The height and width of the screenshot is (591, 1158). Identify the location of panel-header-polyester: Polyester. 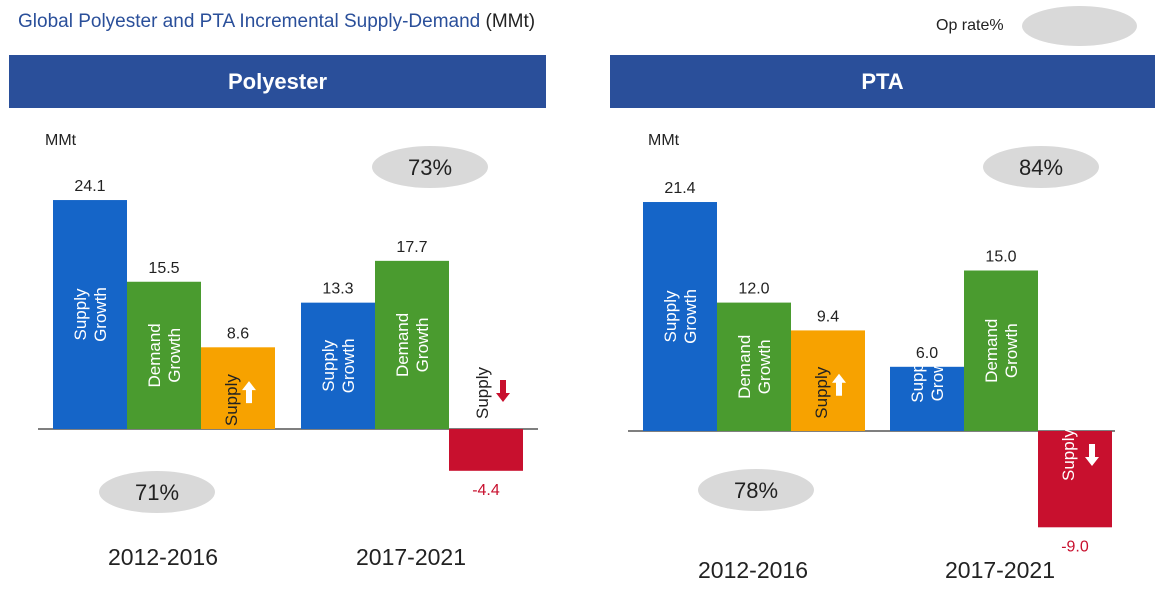
(277, 81).